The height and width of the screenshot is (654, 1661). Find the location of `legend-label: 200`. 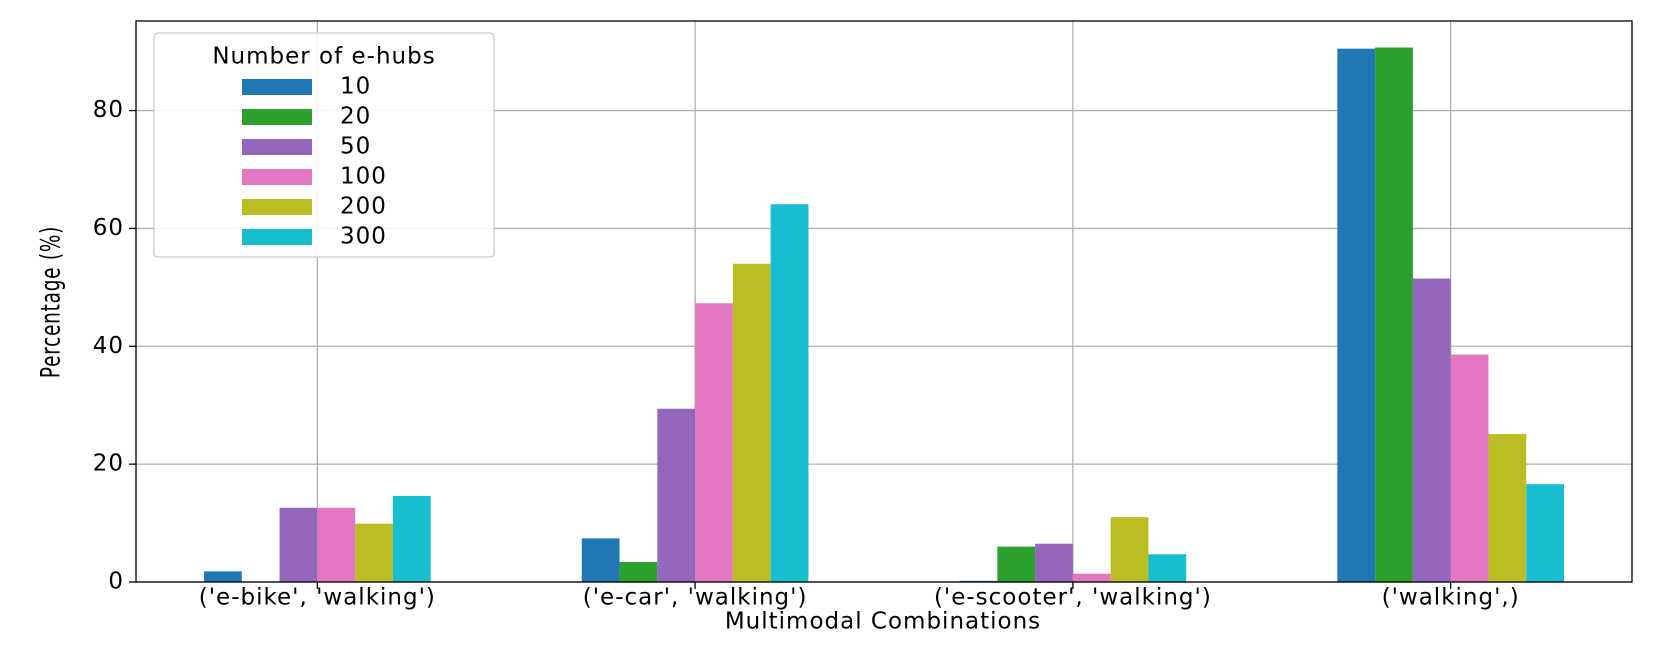

legend-label: 200 is located at coordinates (363, 207).